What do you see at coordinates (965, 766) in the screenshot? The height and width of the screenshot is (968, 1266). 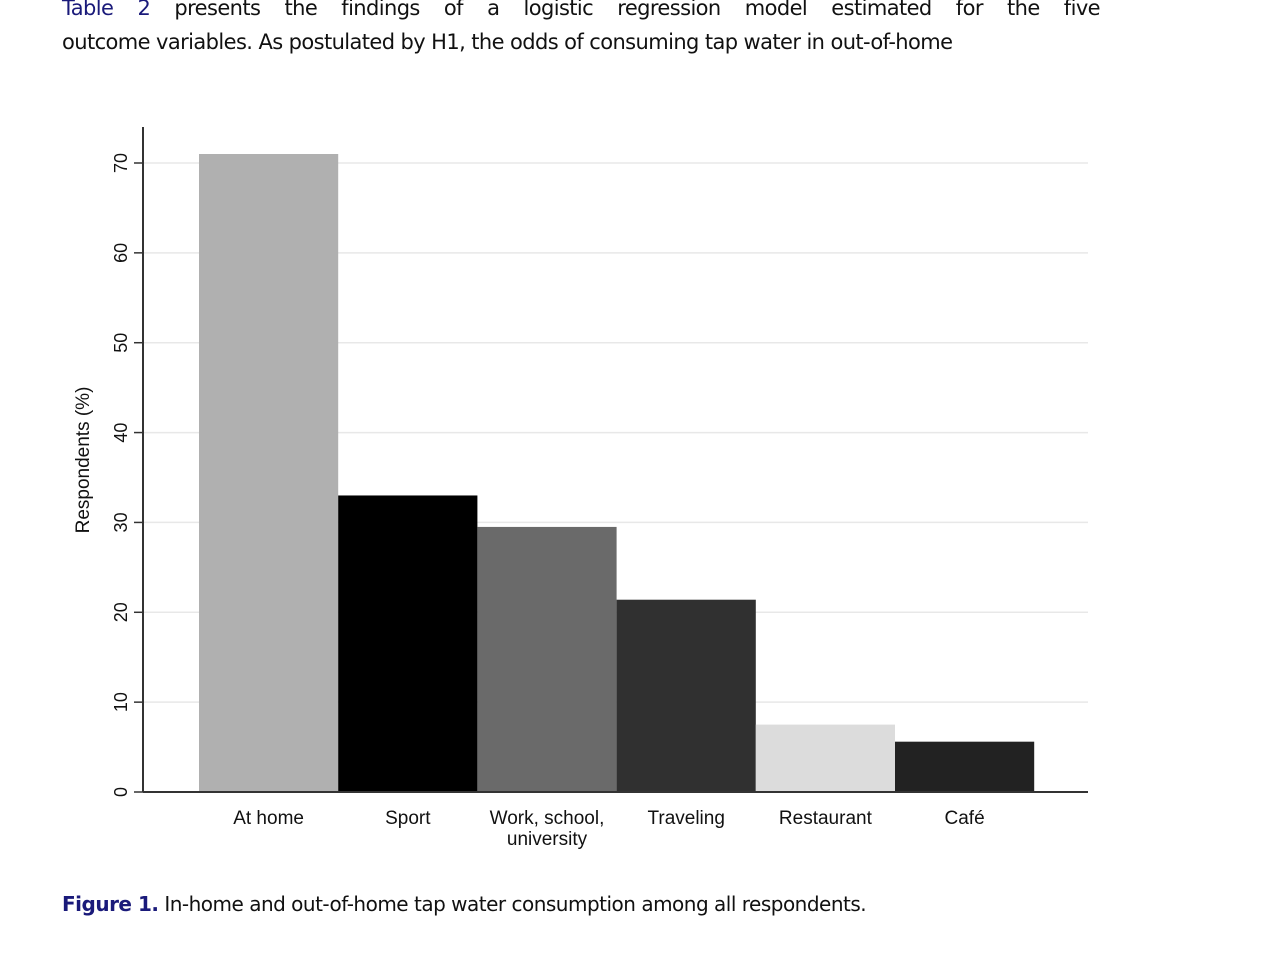 I see `bar-caf-` at bounding box center [965, 766].